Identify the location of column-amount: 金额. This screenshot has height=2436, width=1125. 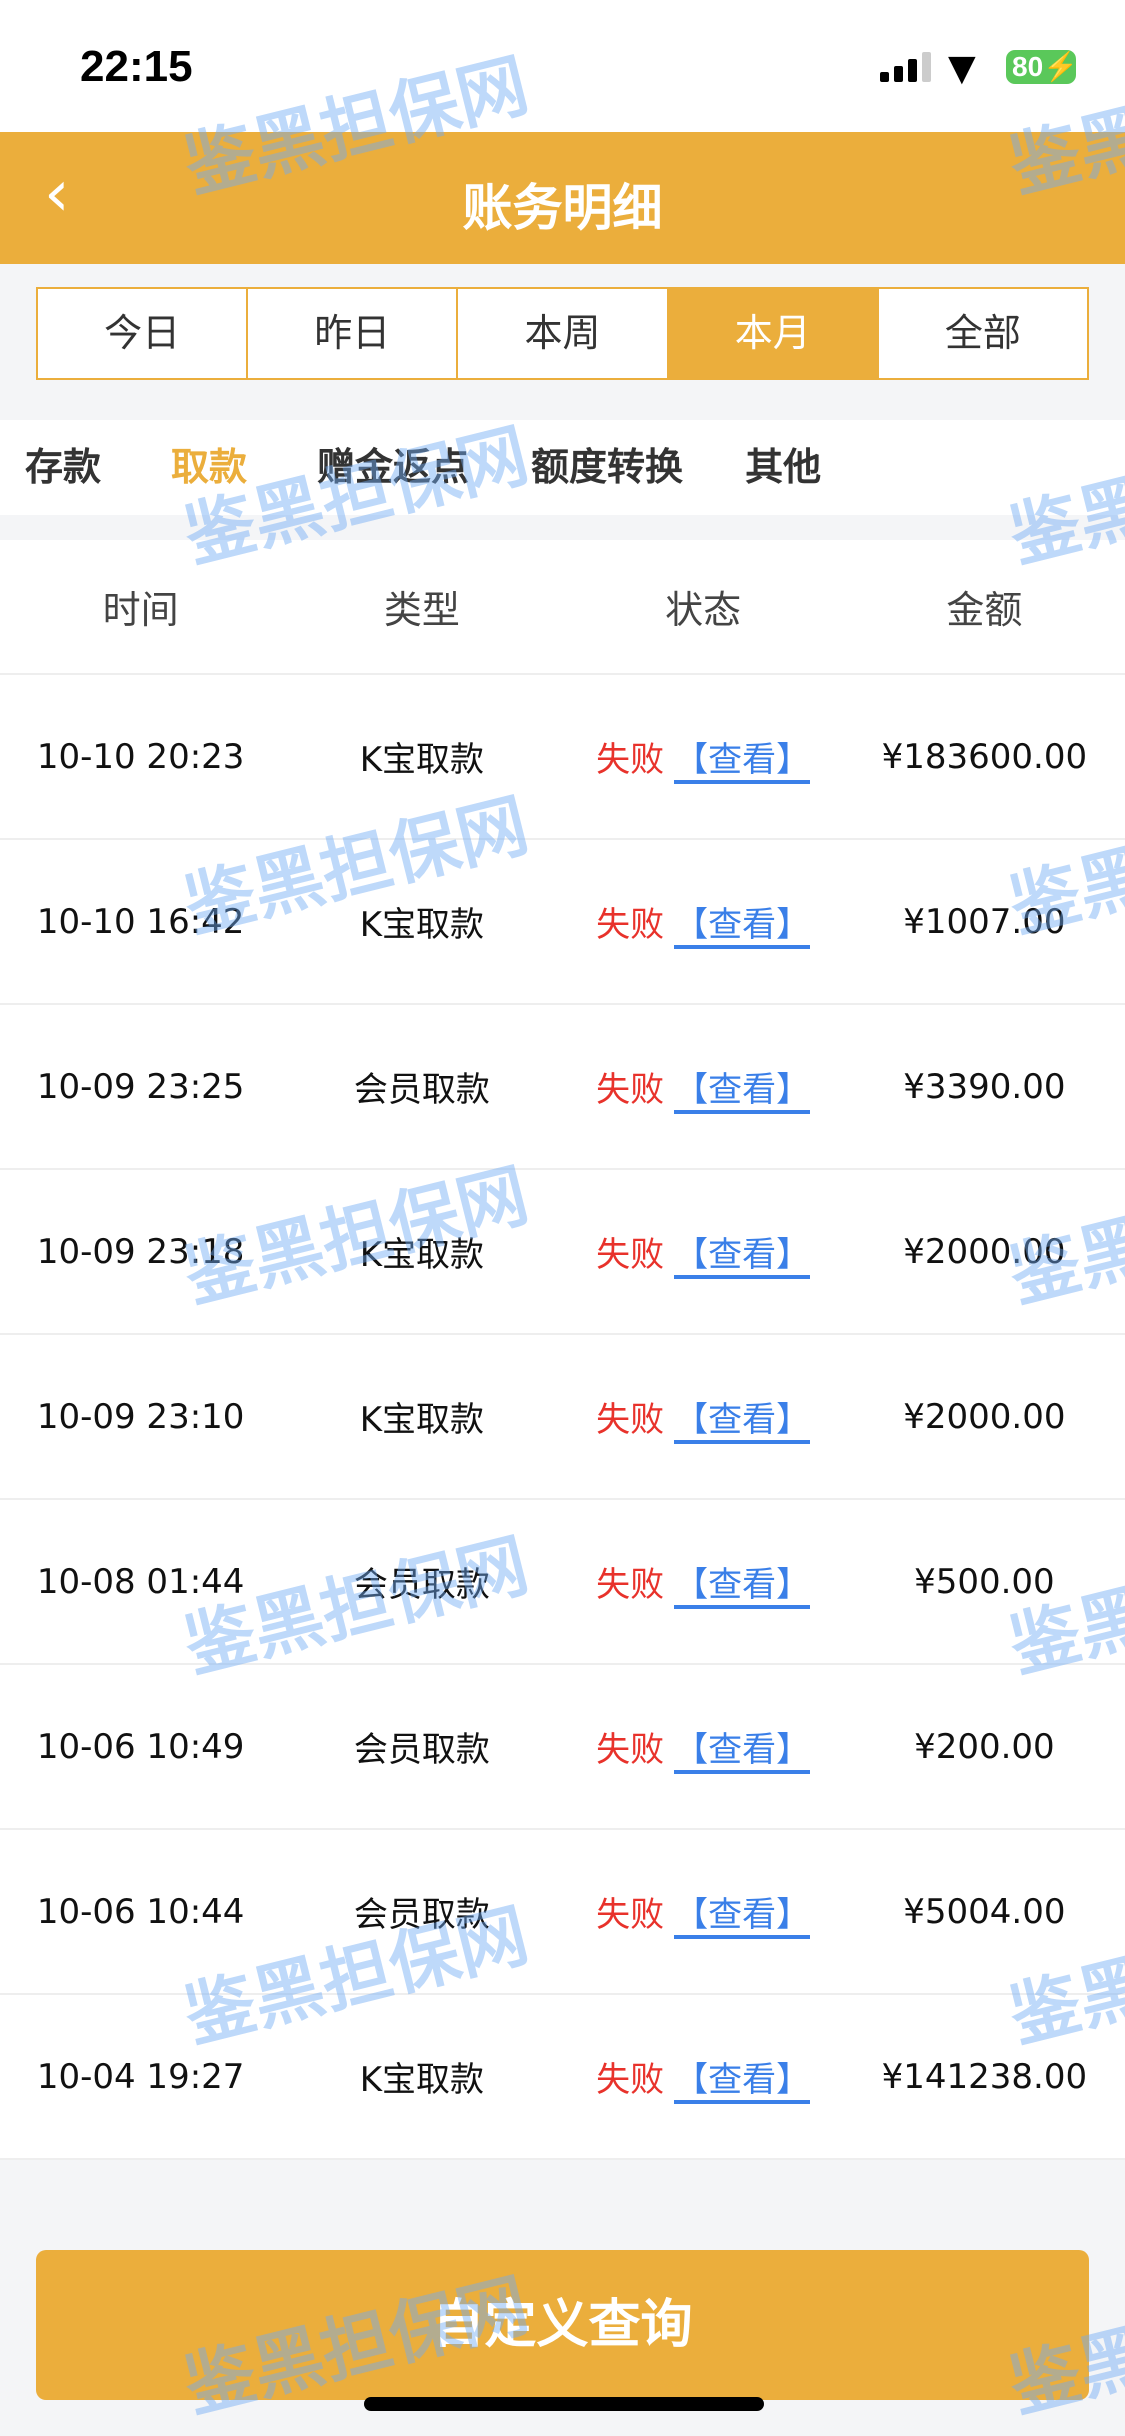
(984, 610).